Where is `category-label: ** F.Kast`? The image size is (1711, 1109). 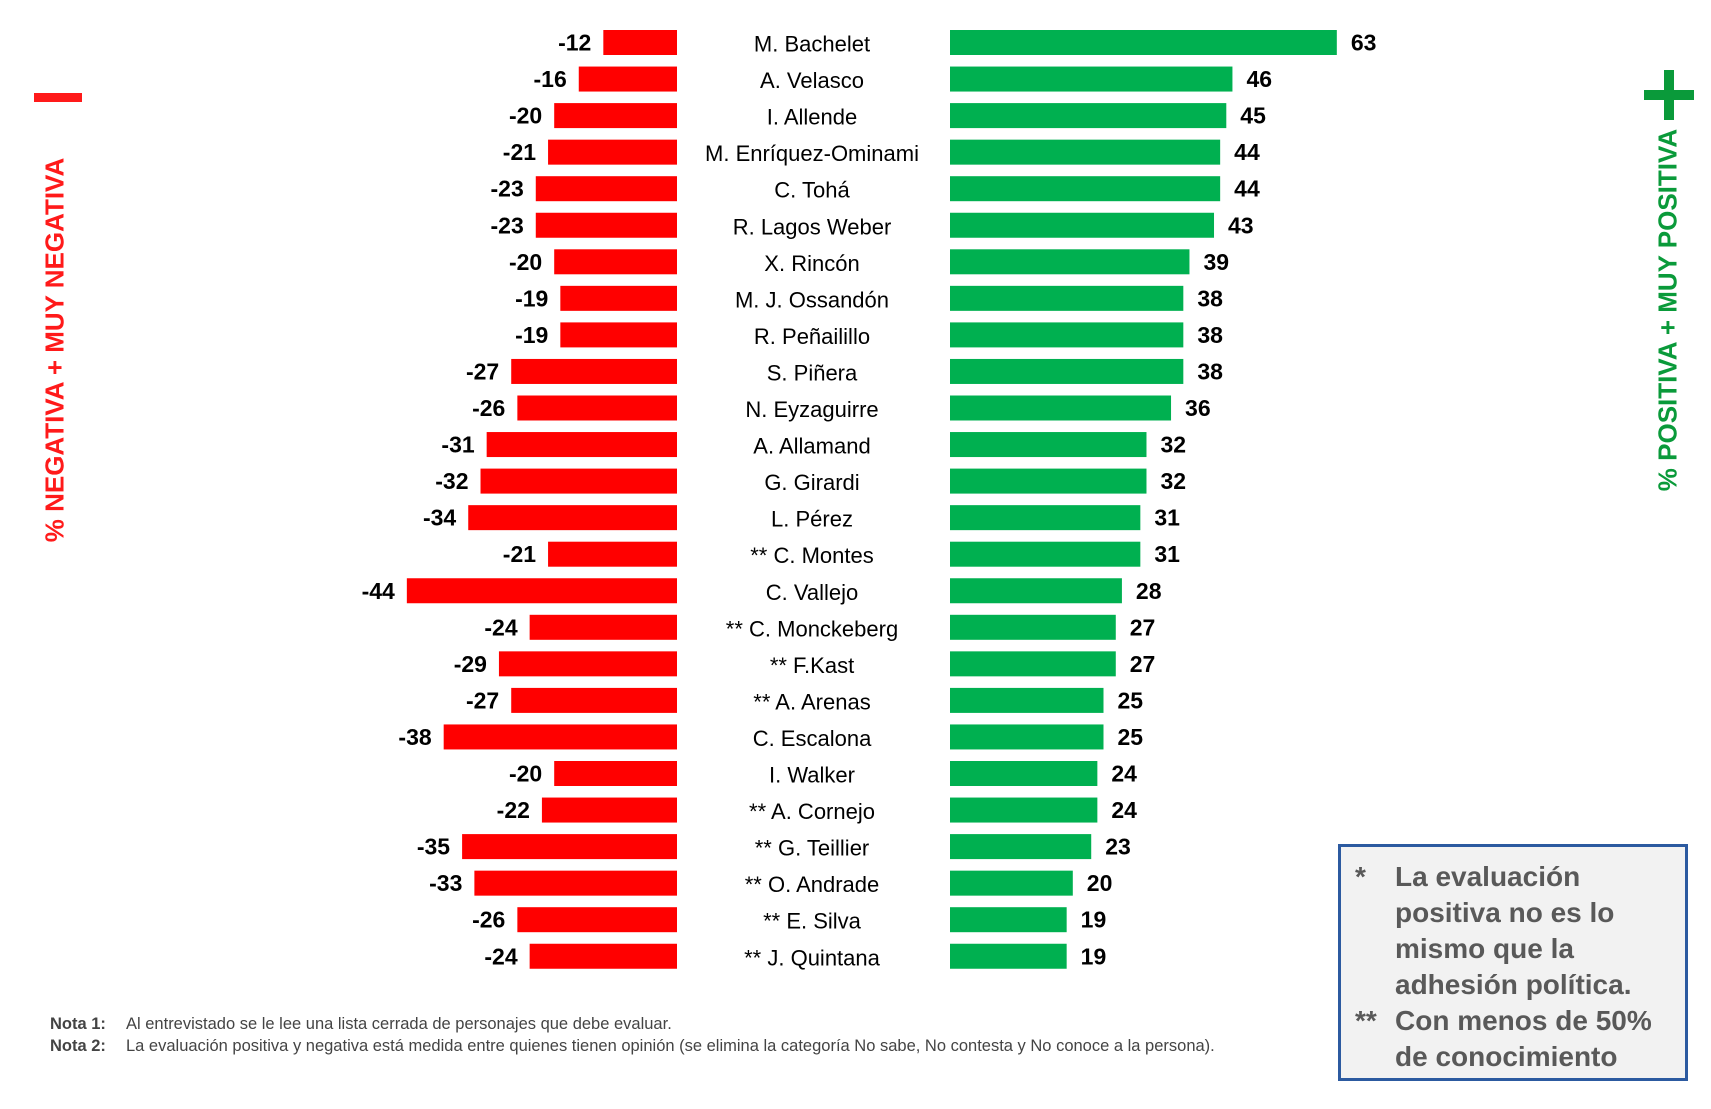 category-label: ** F.Kast is located at coordinates (812, 665).